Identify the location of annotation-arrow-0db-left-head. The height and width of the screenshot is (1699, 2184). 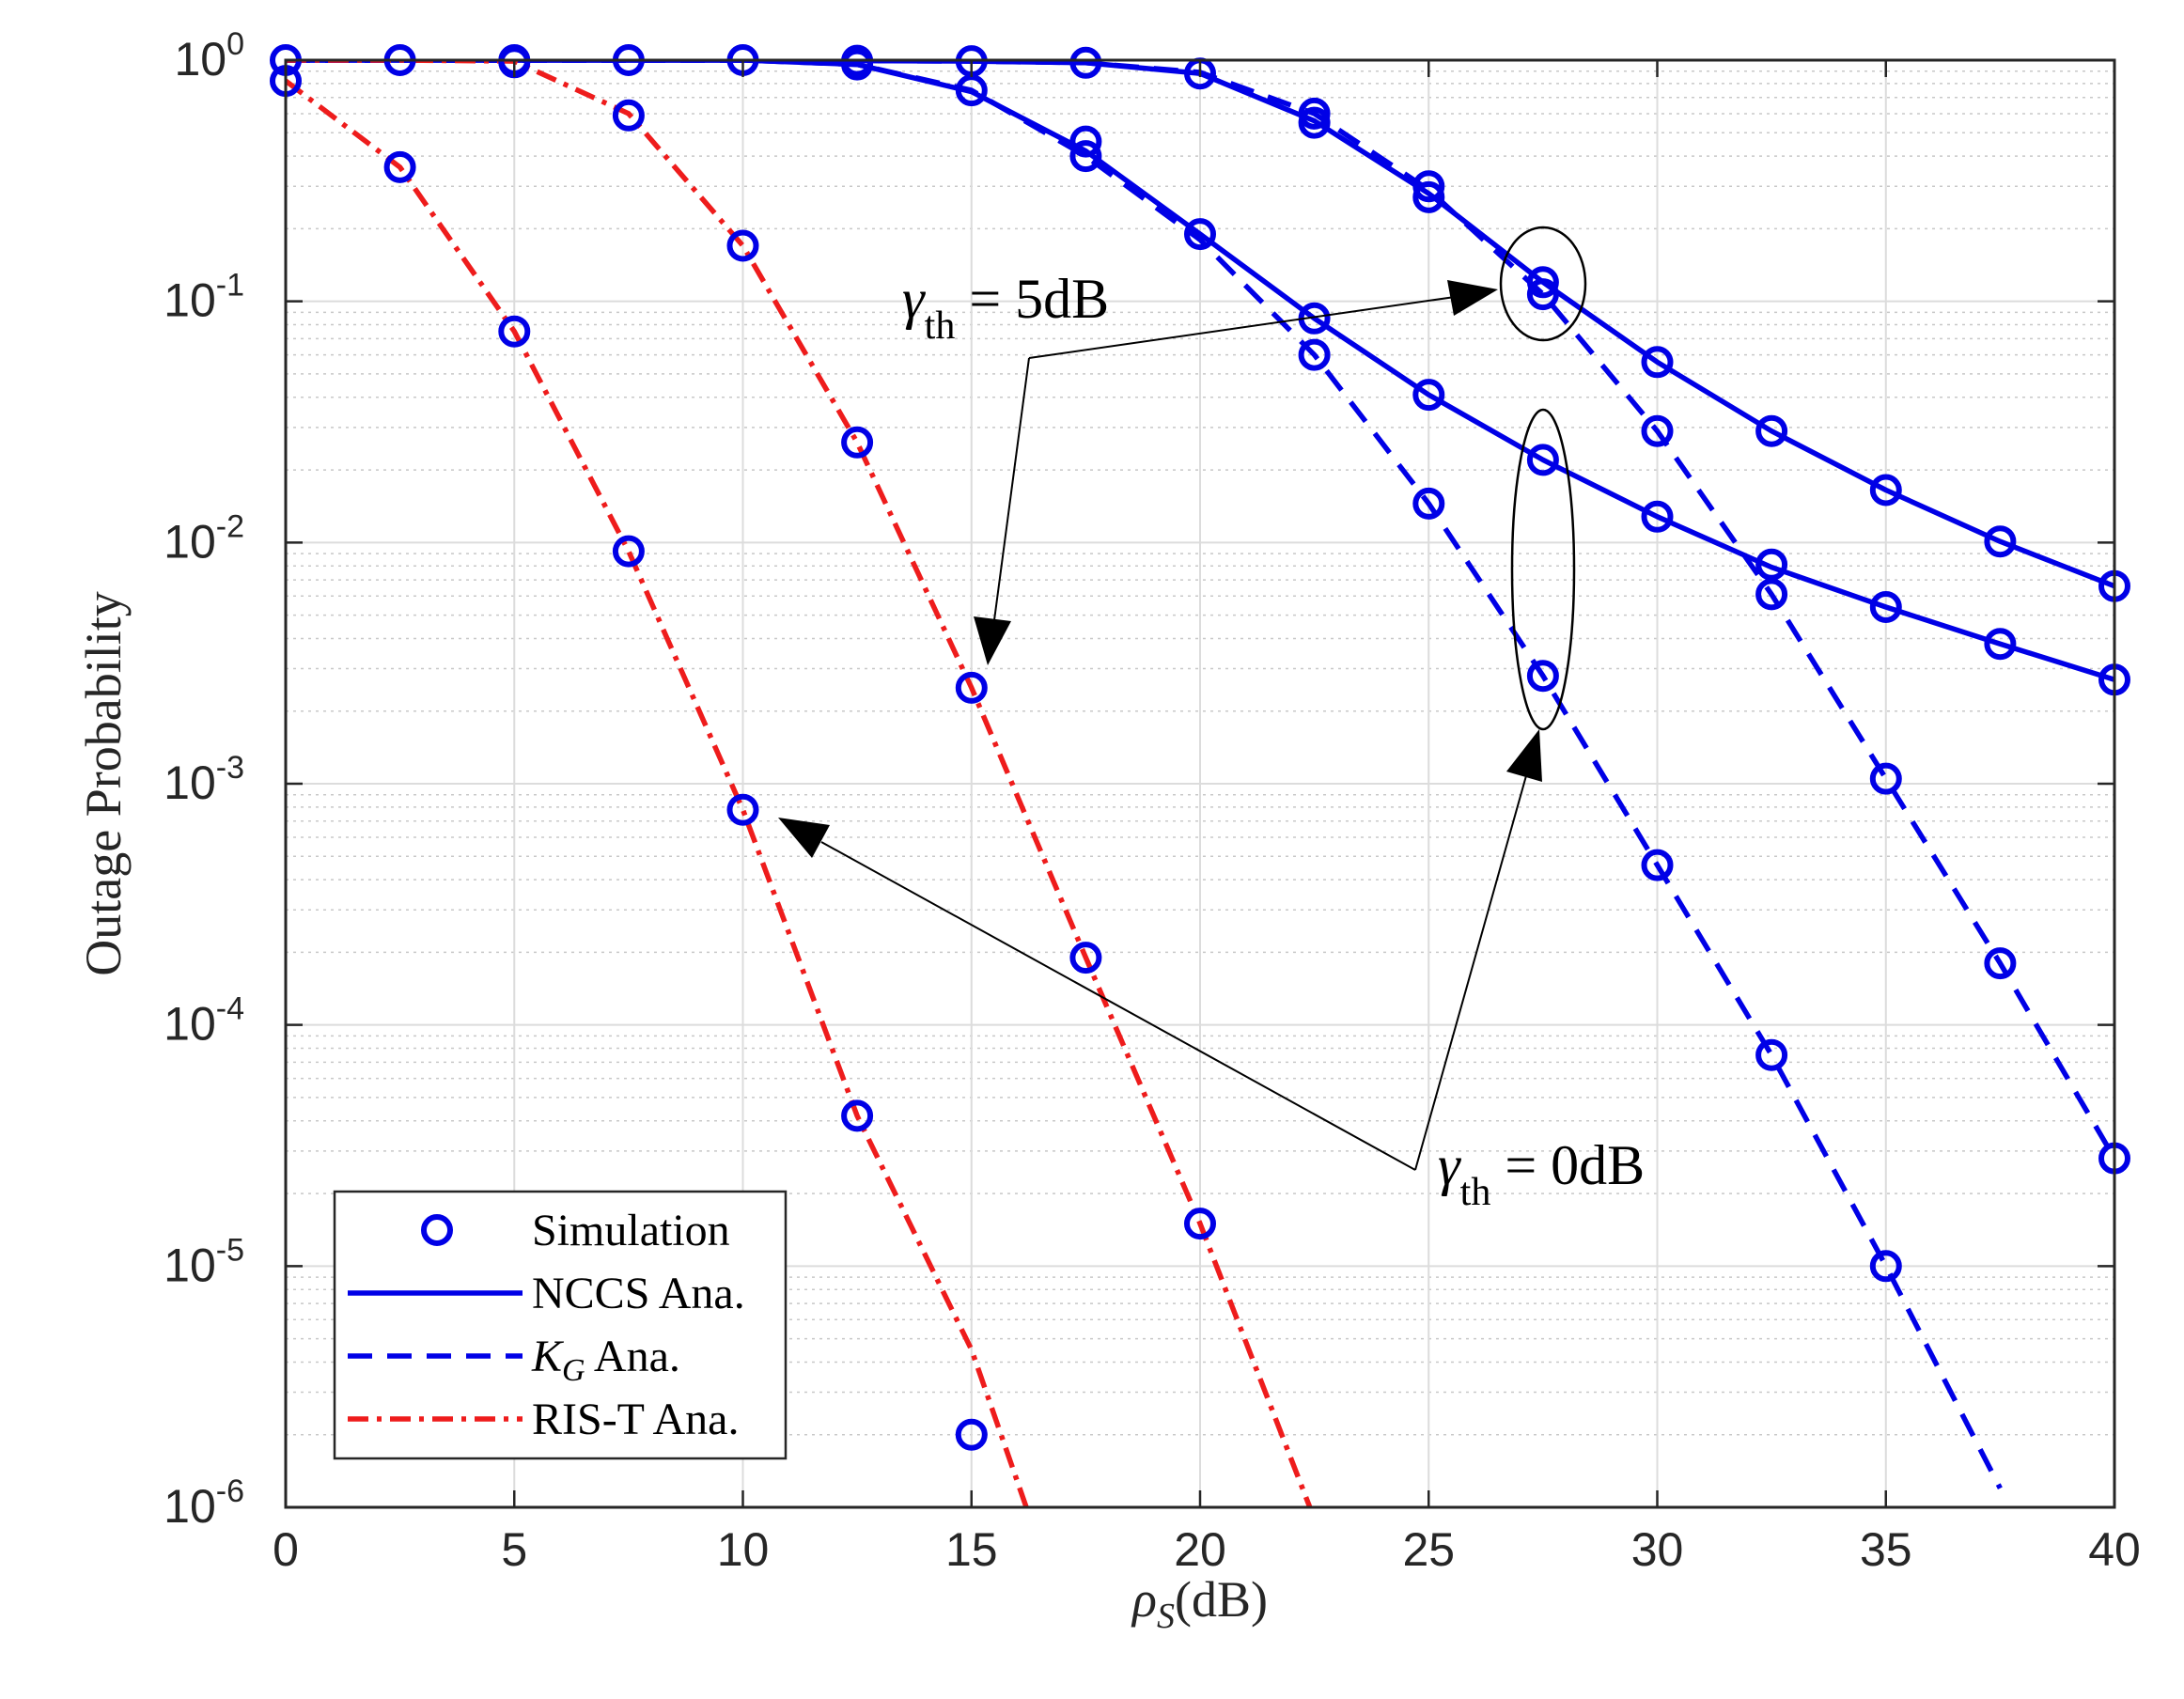
(804, 838).